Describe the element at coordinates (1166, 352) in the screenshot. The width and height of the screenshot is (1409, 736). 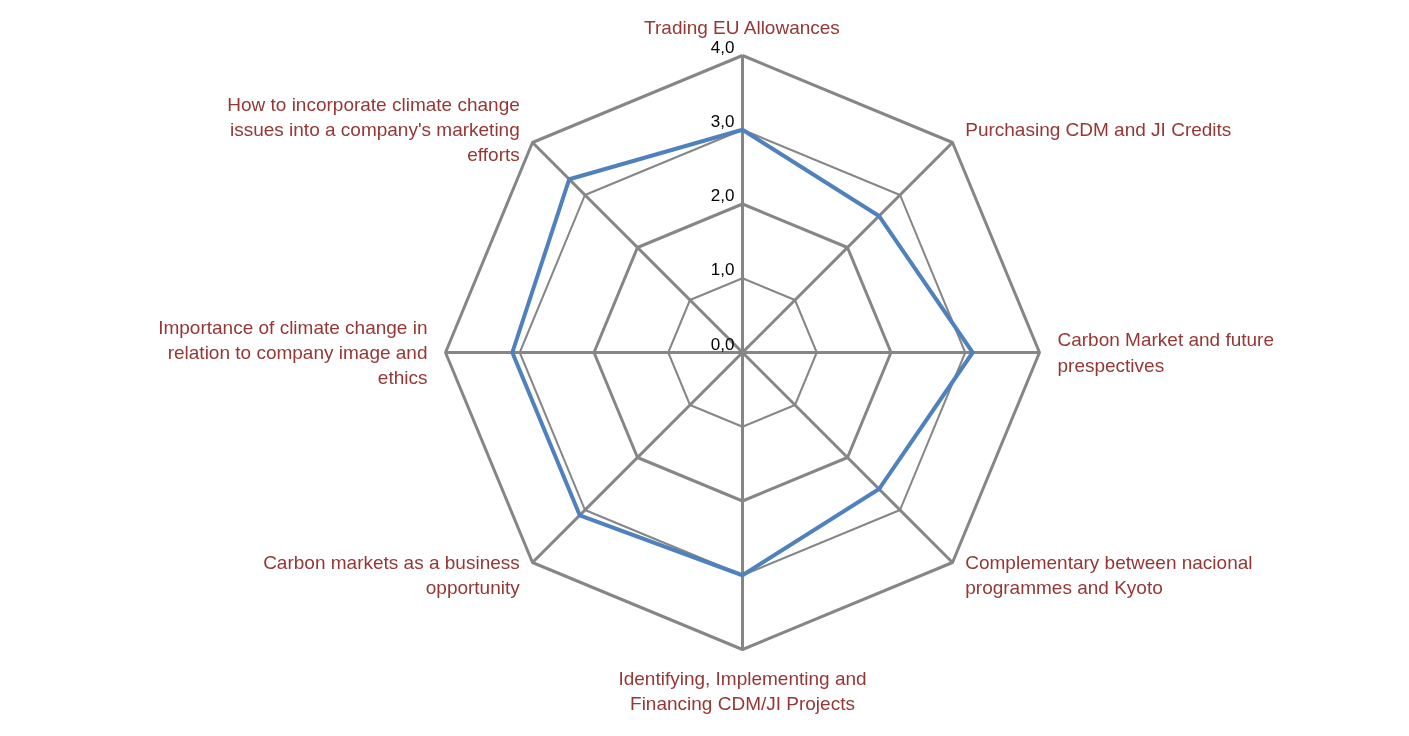
I see `spoke-label: Carbon Market and future prespectives` at that location.